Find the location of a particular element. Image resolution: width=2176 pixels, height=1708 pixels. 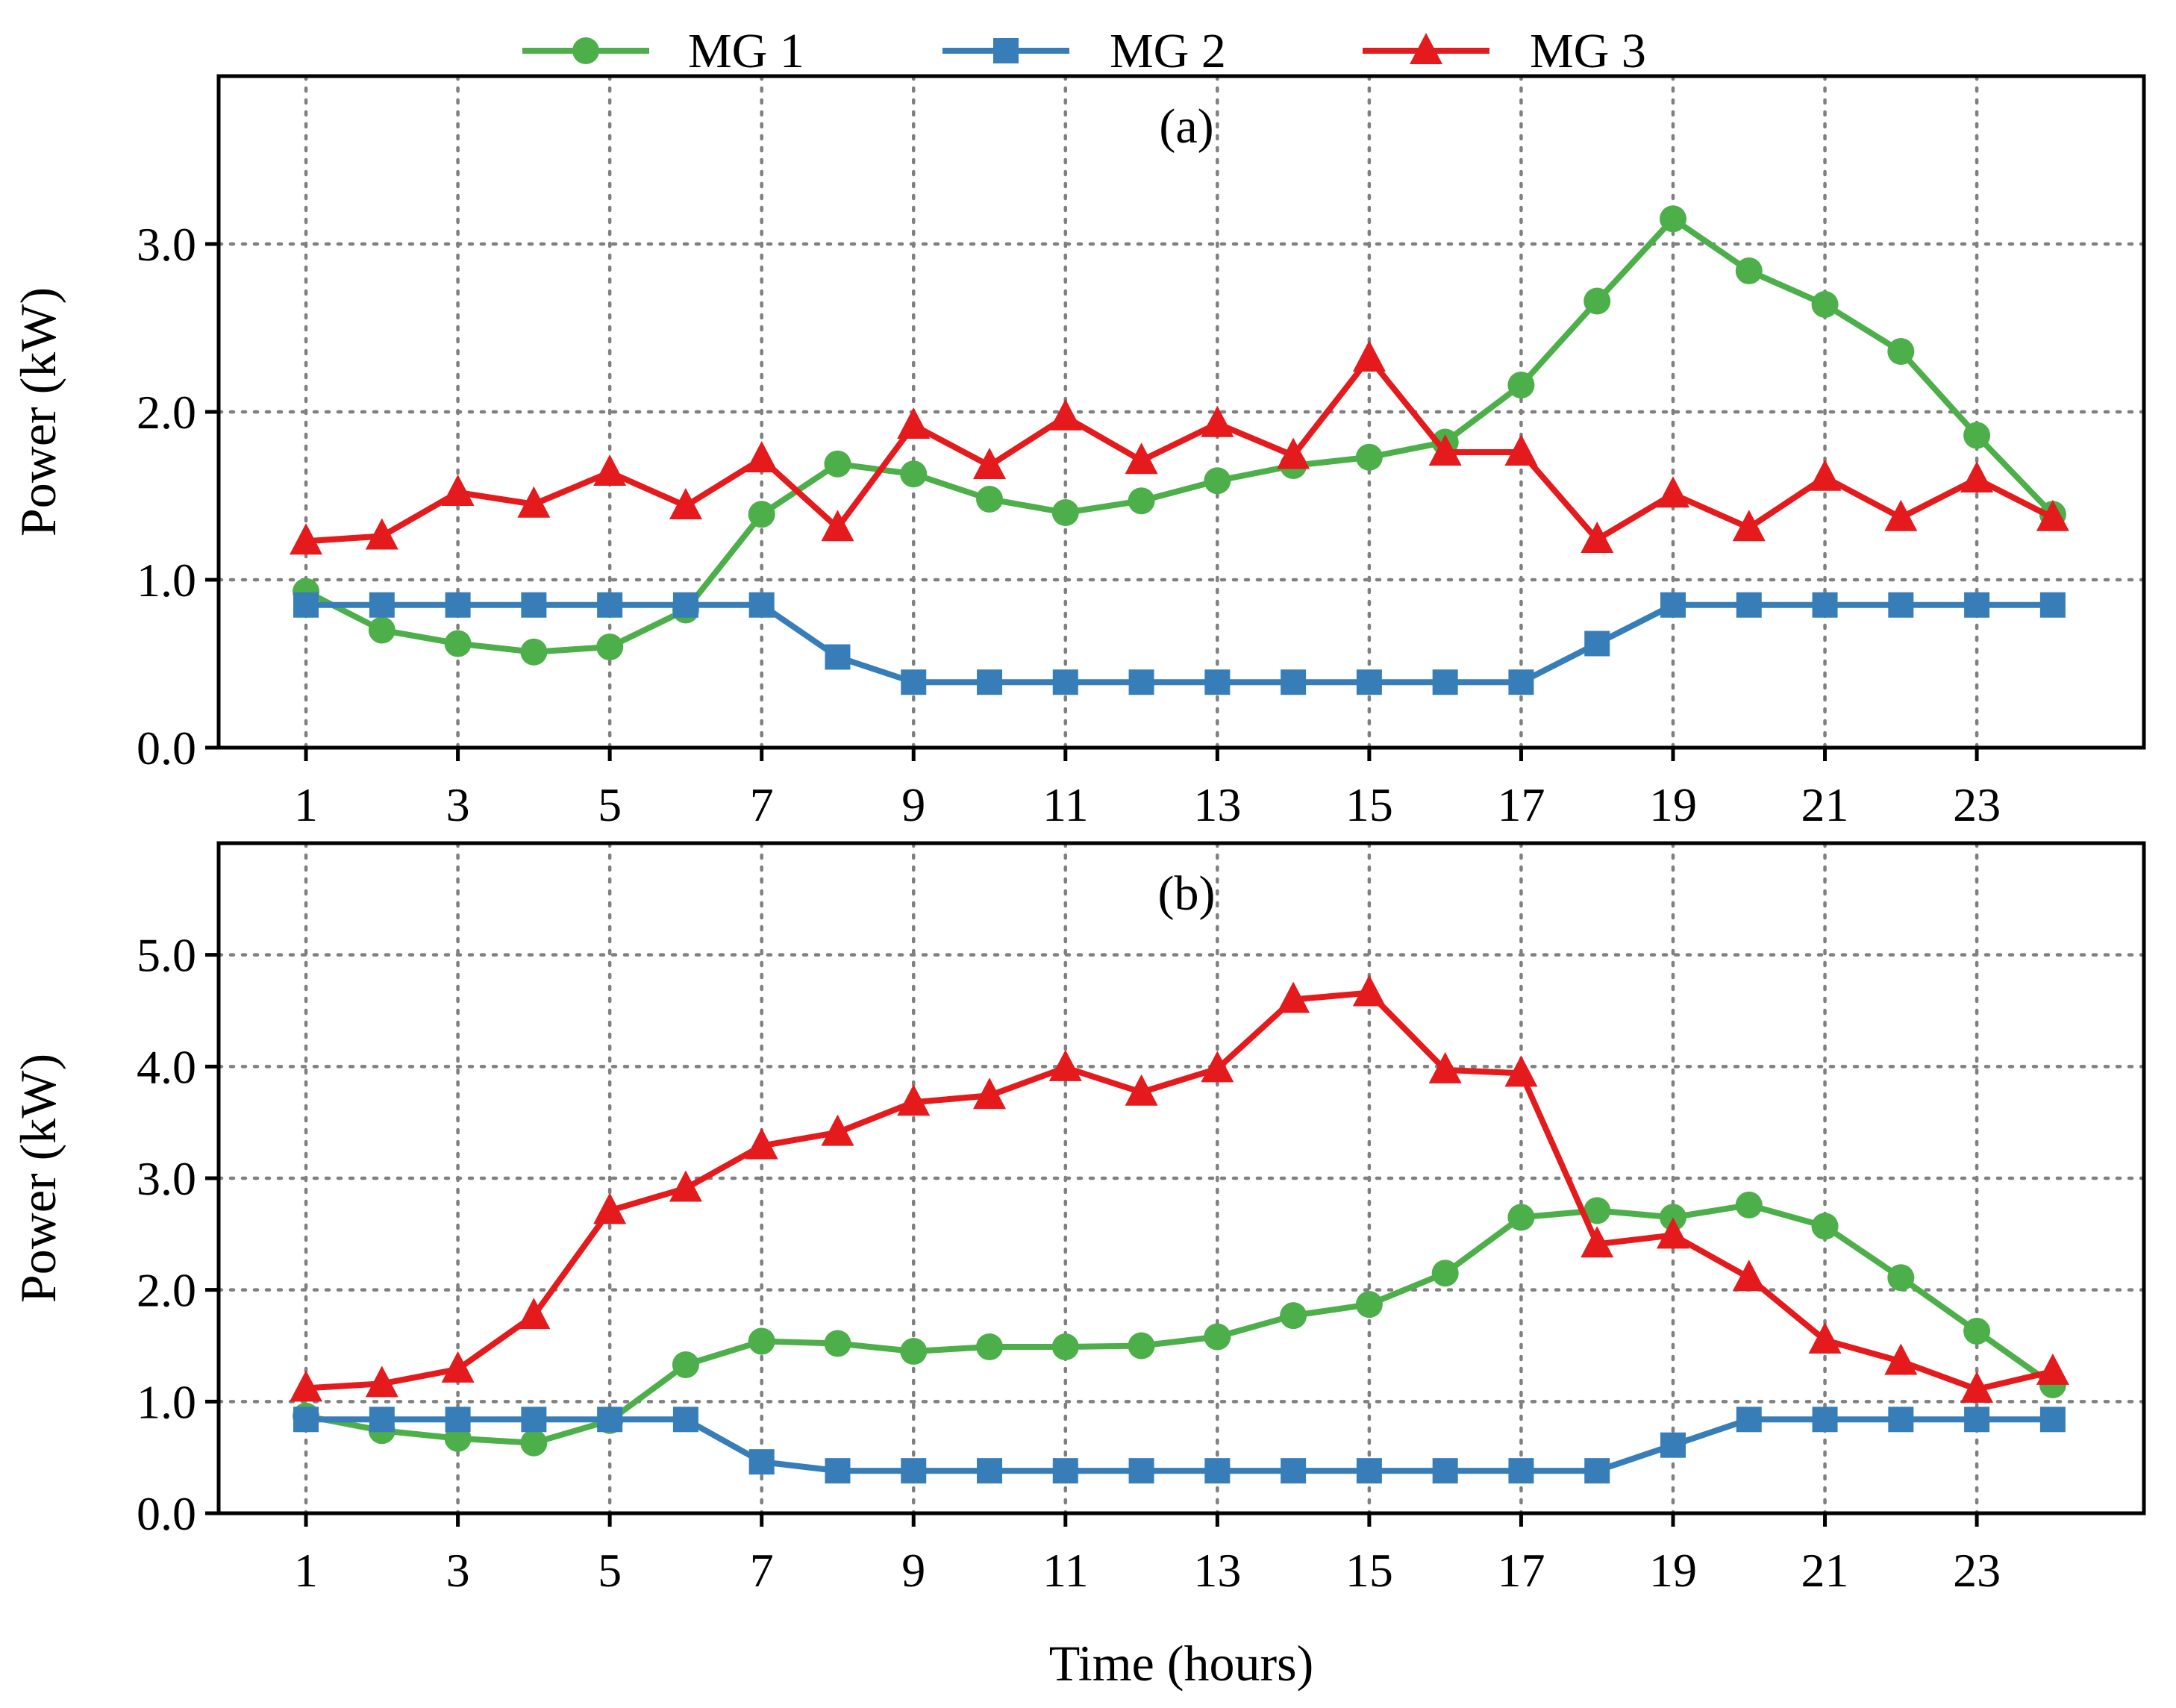

legend: MG 1 MG 2 MG 3 is located at coordinates (1084, 51).